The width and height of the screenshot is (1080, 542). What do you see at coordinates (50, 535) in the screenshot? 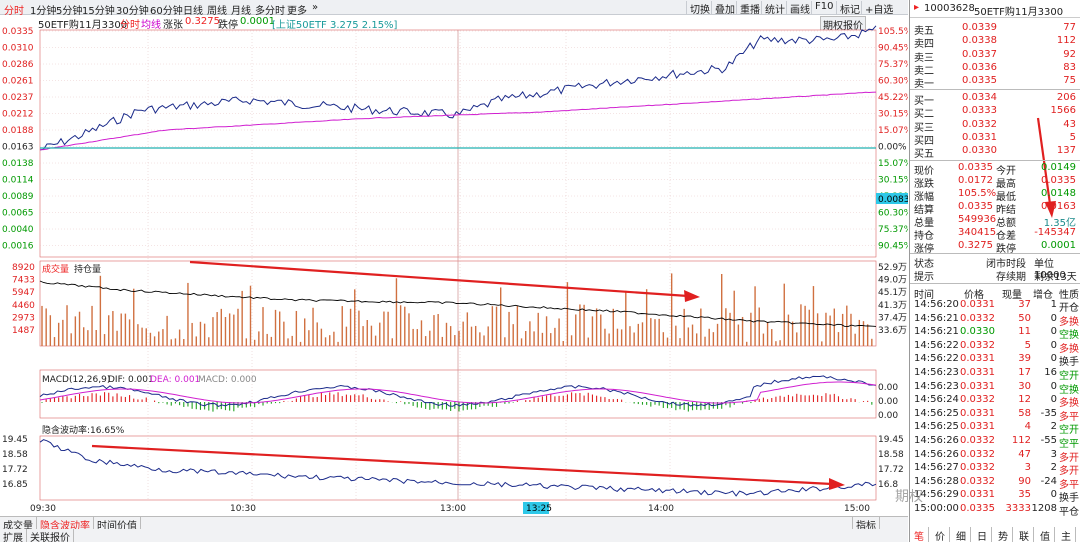
I see `tab-related-quotes: 关联报价` at bounding box center [50, 535].